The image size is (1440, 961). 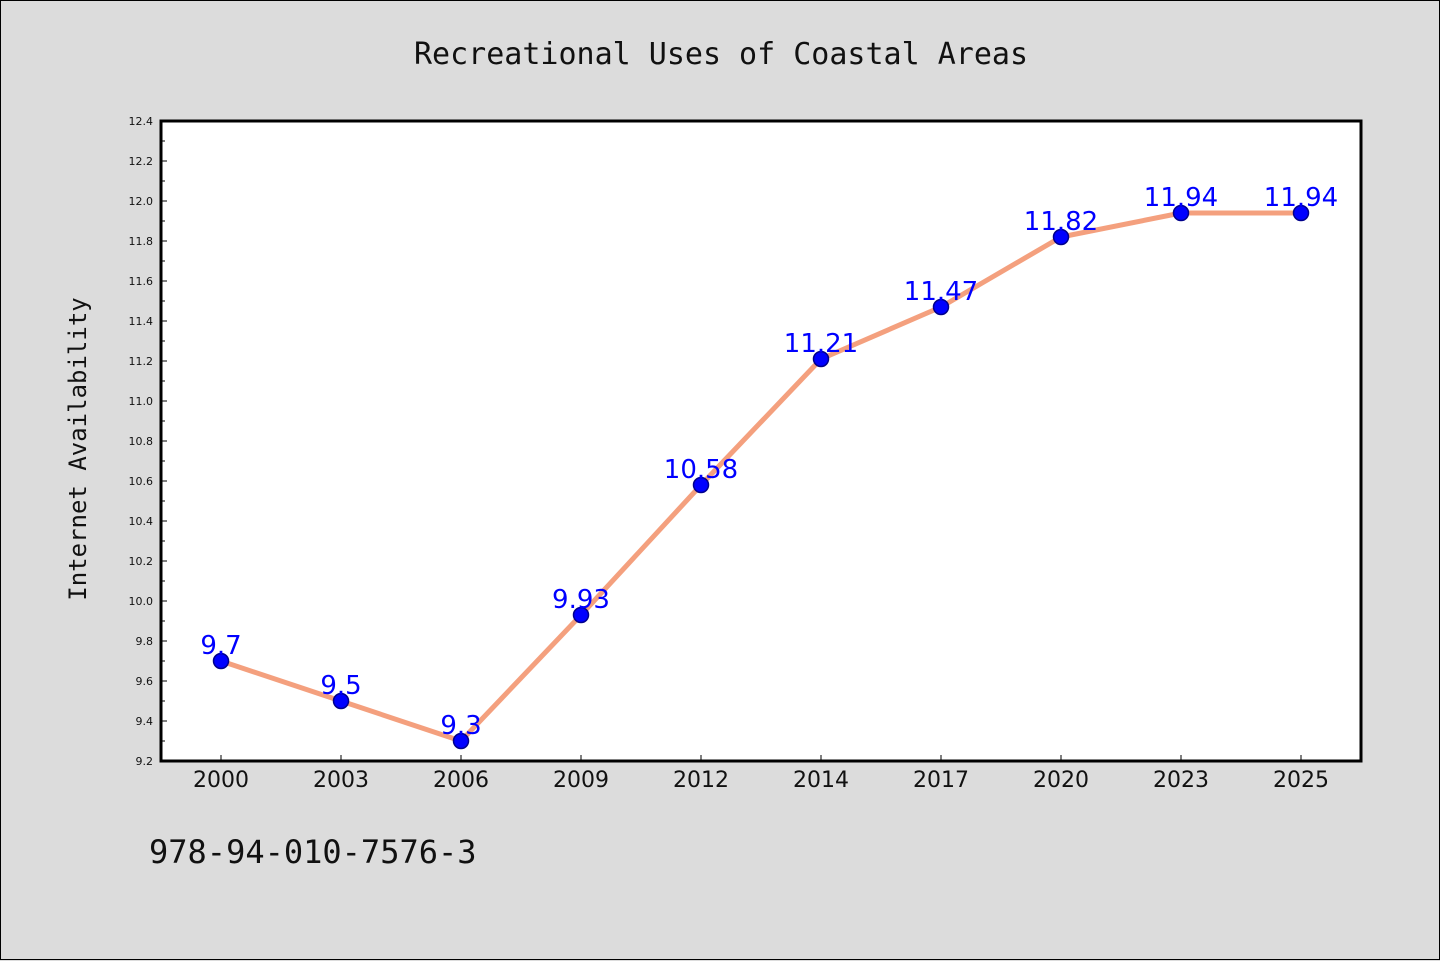 I want to click on y-tick-label: 10.4, so click(x=141, y=521).